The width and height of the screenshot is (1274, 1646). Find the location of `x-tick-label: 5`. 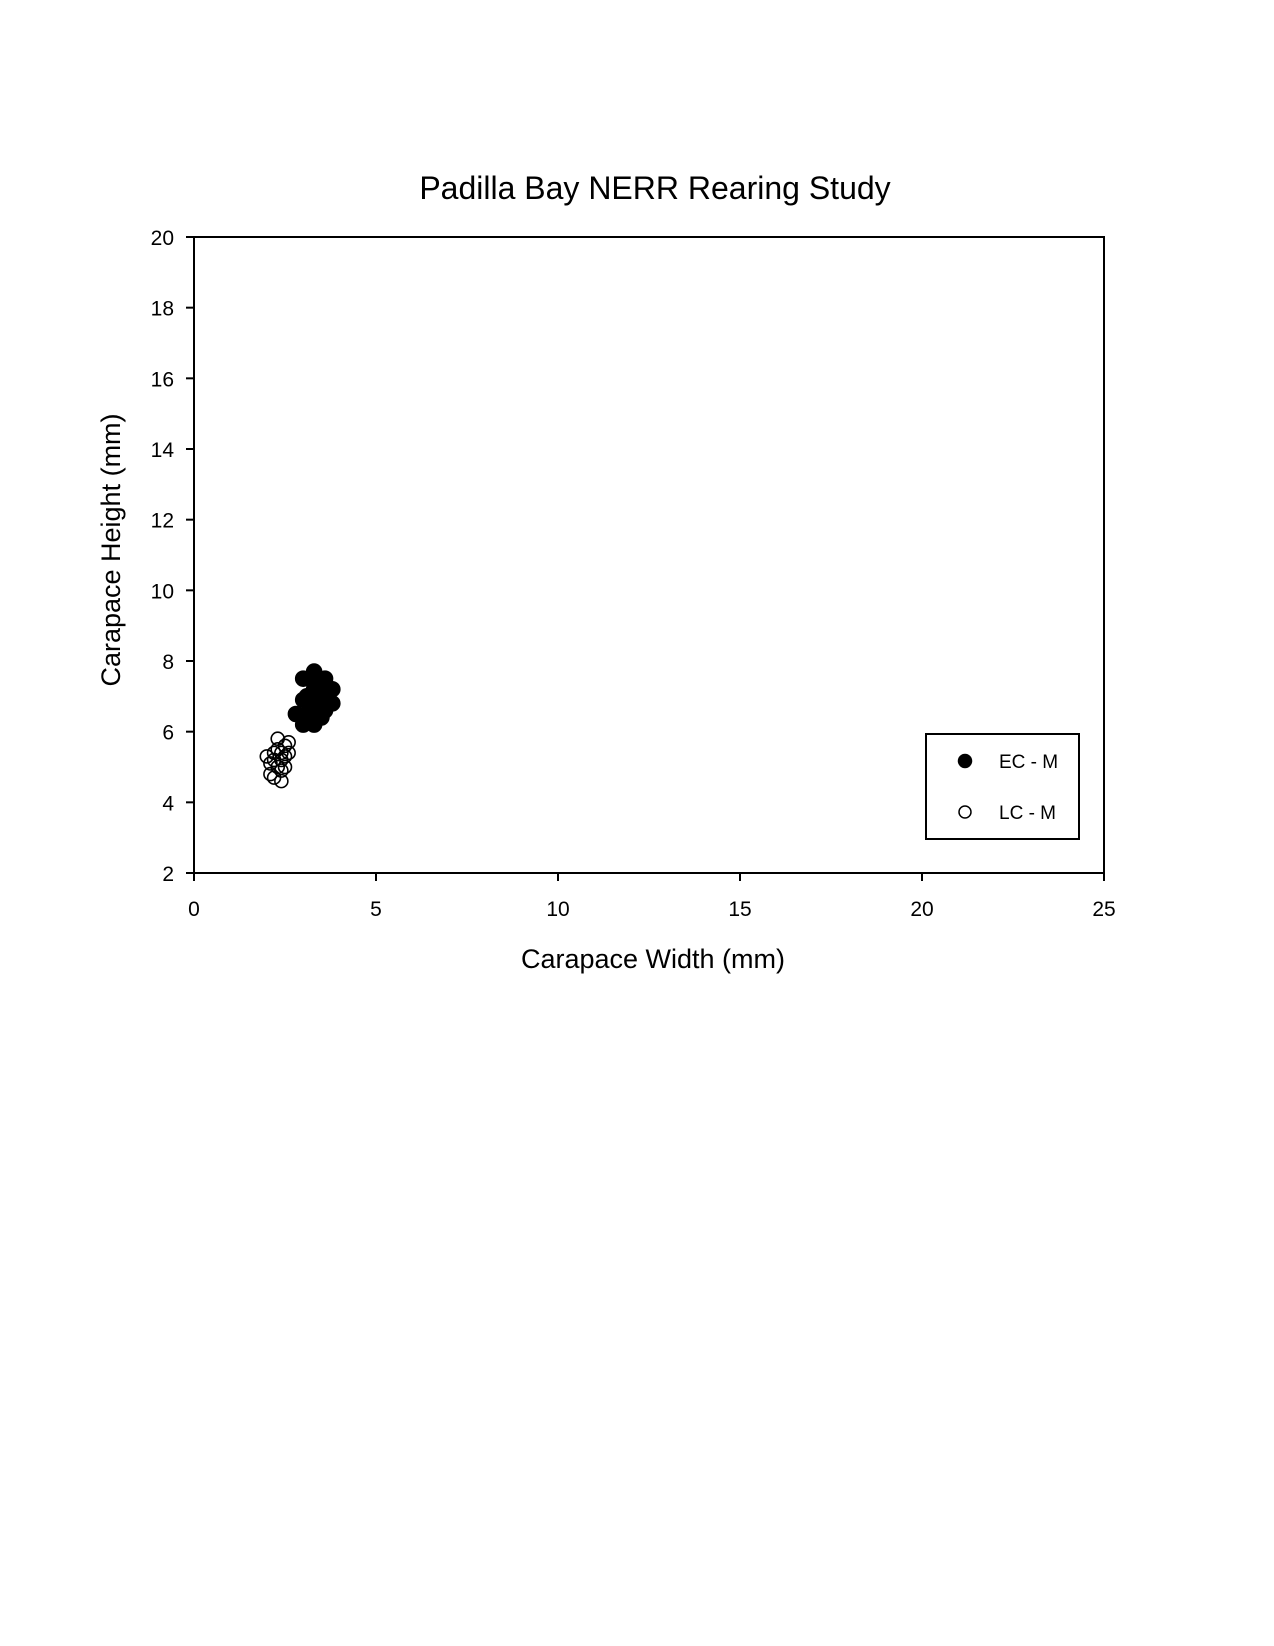

x-tick-label: 5 is located at coordinates (376, 909).